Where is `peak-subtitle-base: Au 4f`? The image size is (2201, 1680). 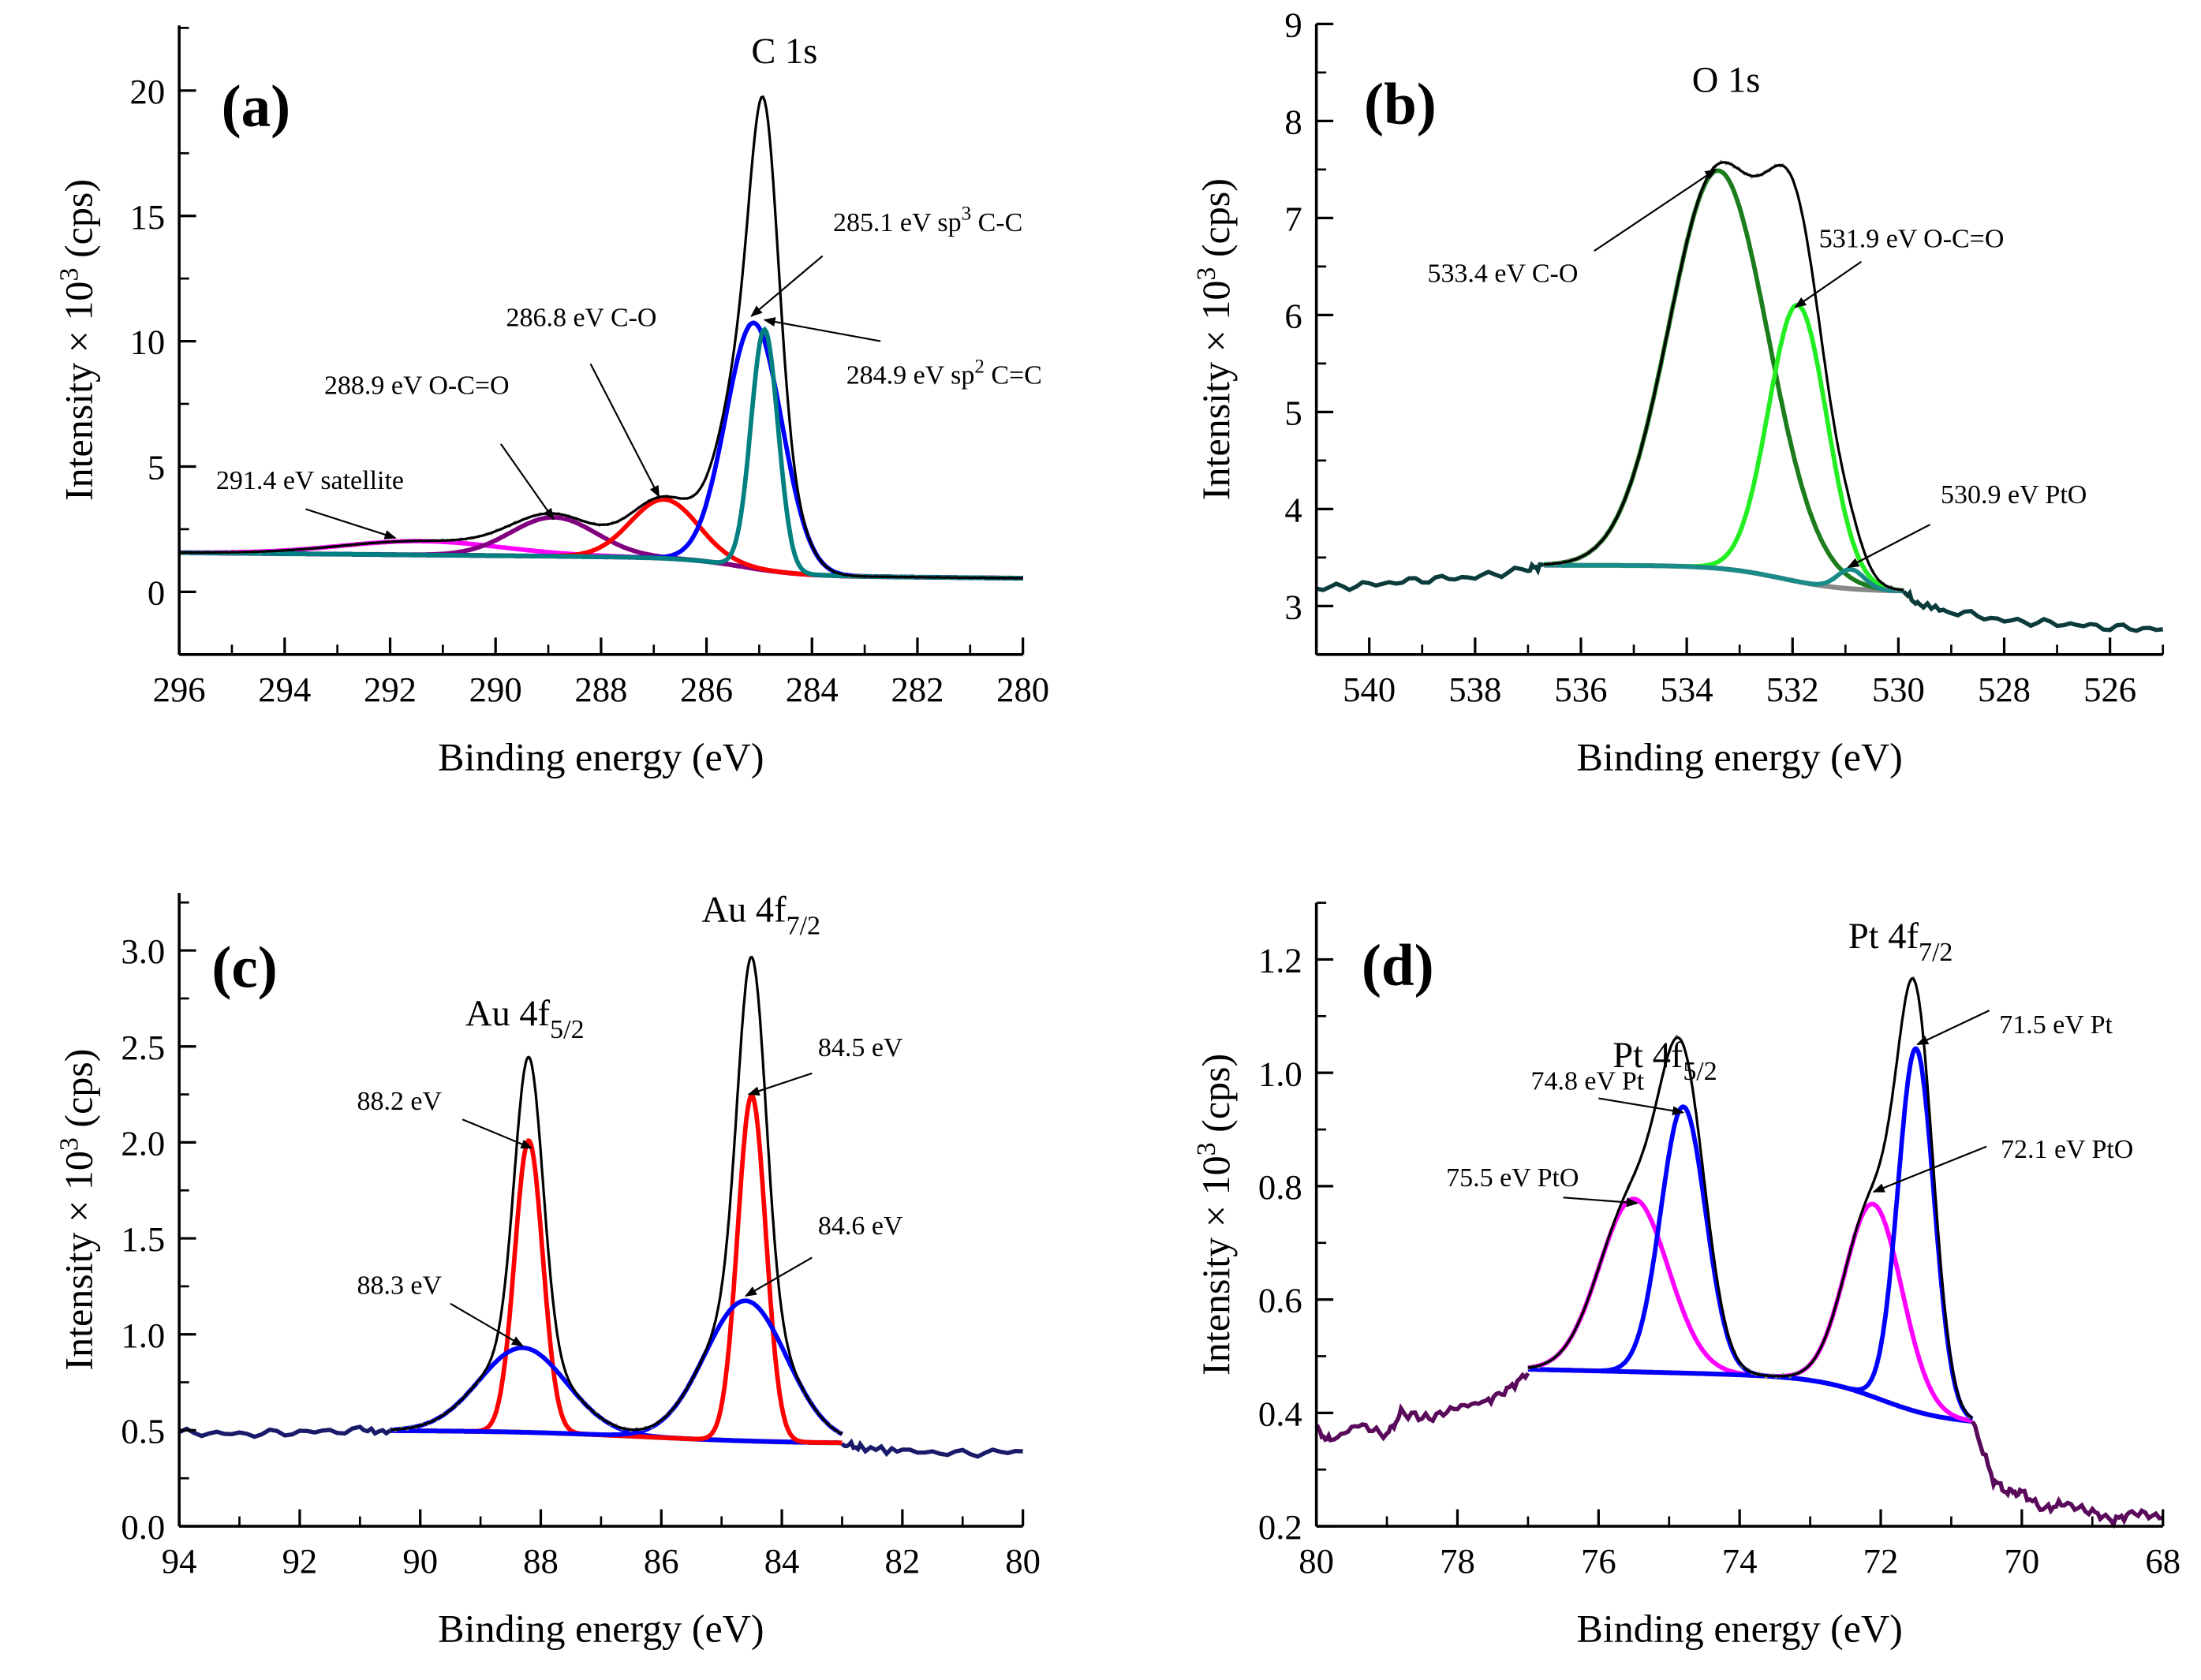 peak-subtitle-base: Au 4f is located at coordinates (508, 1014).